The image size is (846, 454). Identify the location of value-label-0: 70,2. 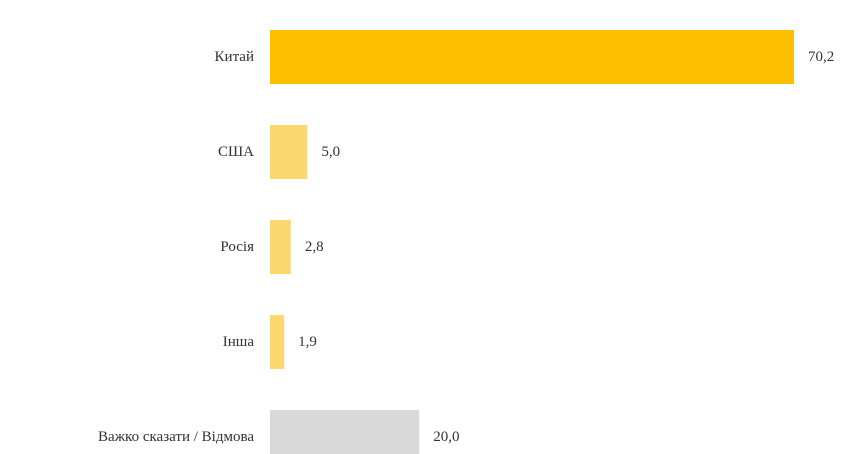
(821, 57).